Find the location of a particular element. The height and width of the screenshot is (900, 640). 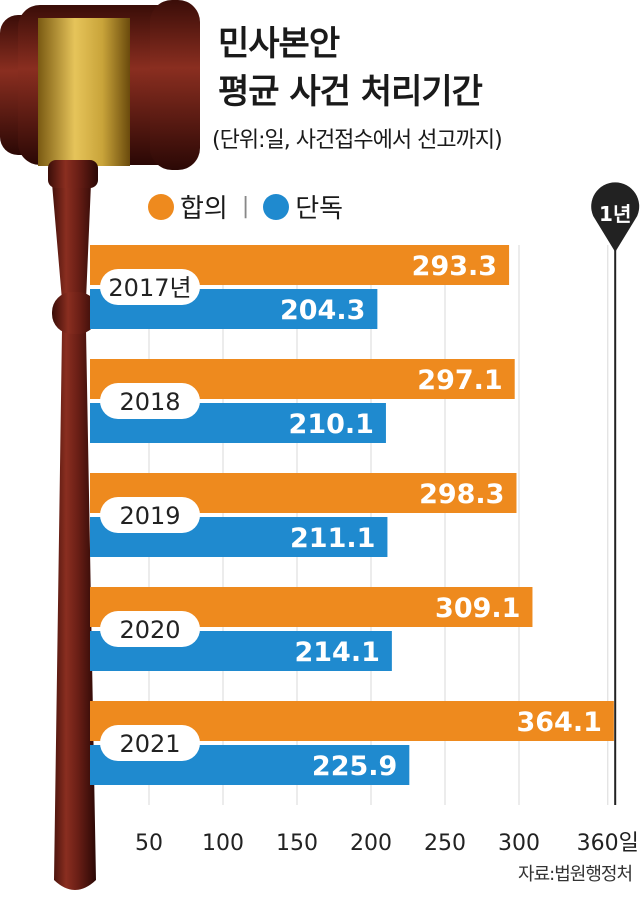

gavel-head-right is located at coordinates (175, 85).